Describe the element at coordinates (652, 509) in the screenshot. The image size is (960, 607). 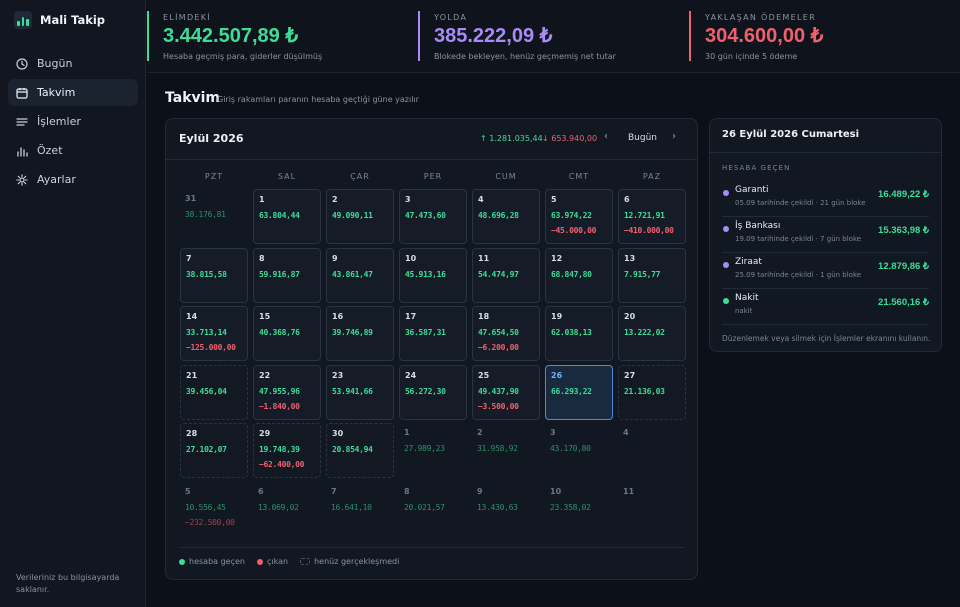
I see `calendar-day: 11` at that location.